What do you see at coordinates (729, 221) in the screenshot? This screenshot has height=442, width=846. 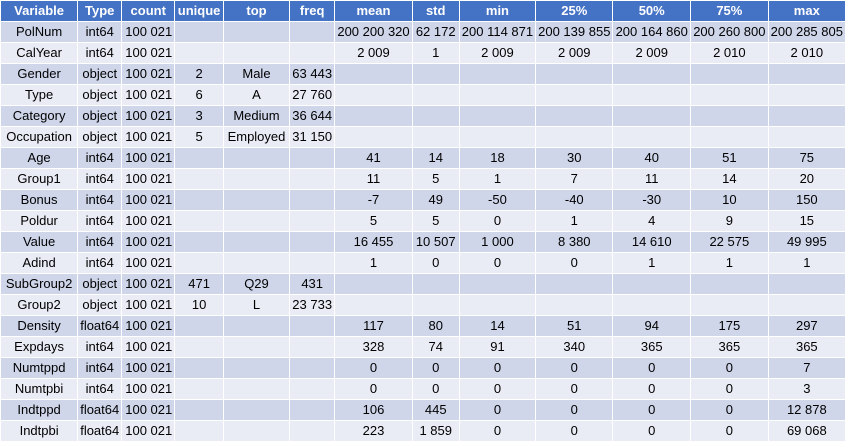 I see `cell-p75: 9` at bounding box center [729, 221].